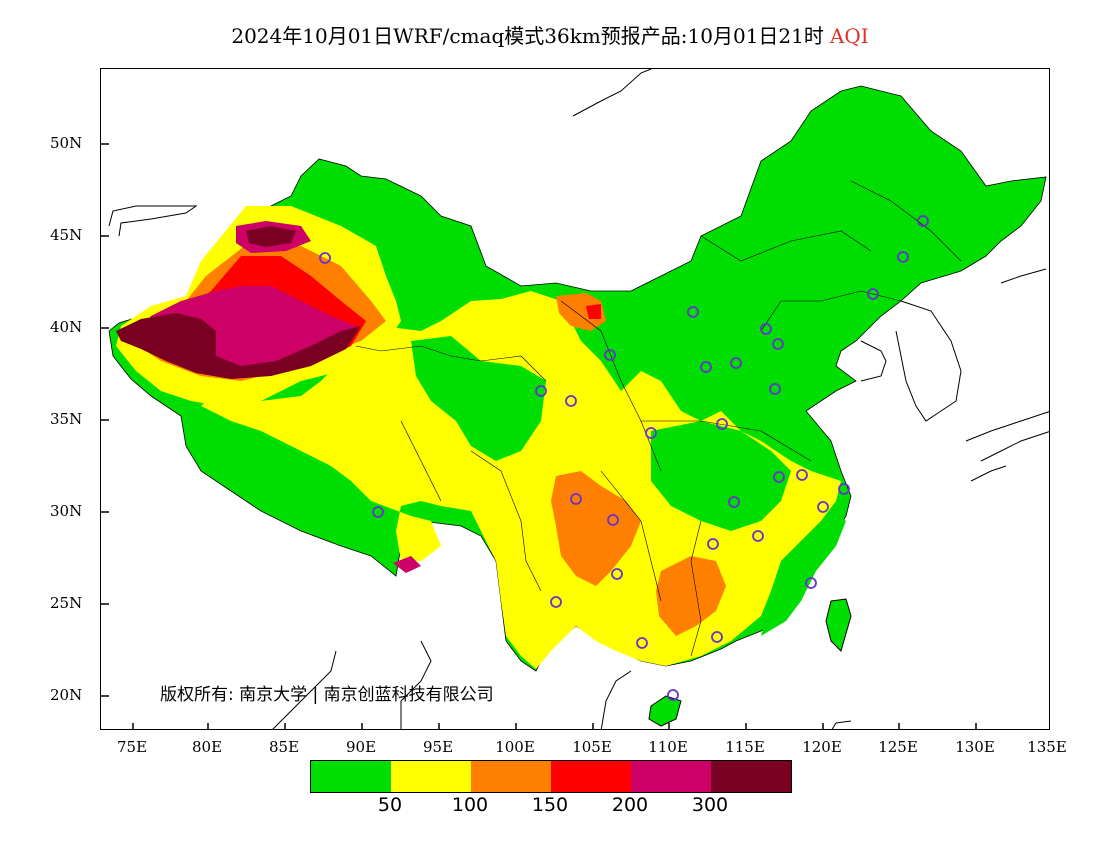 This screenshot has height=850, width=1100. What do you see at coordinates (527, 36) in the screenshot?
I see `title-text: 2024年10月01日WRF/cmaq模式36km预报产品:10月01日21时` at bounding box center [527, 36].